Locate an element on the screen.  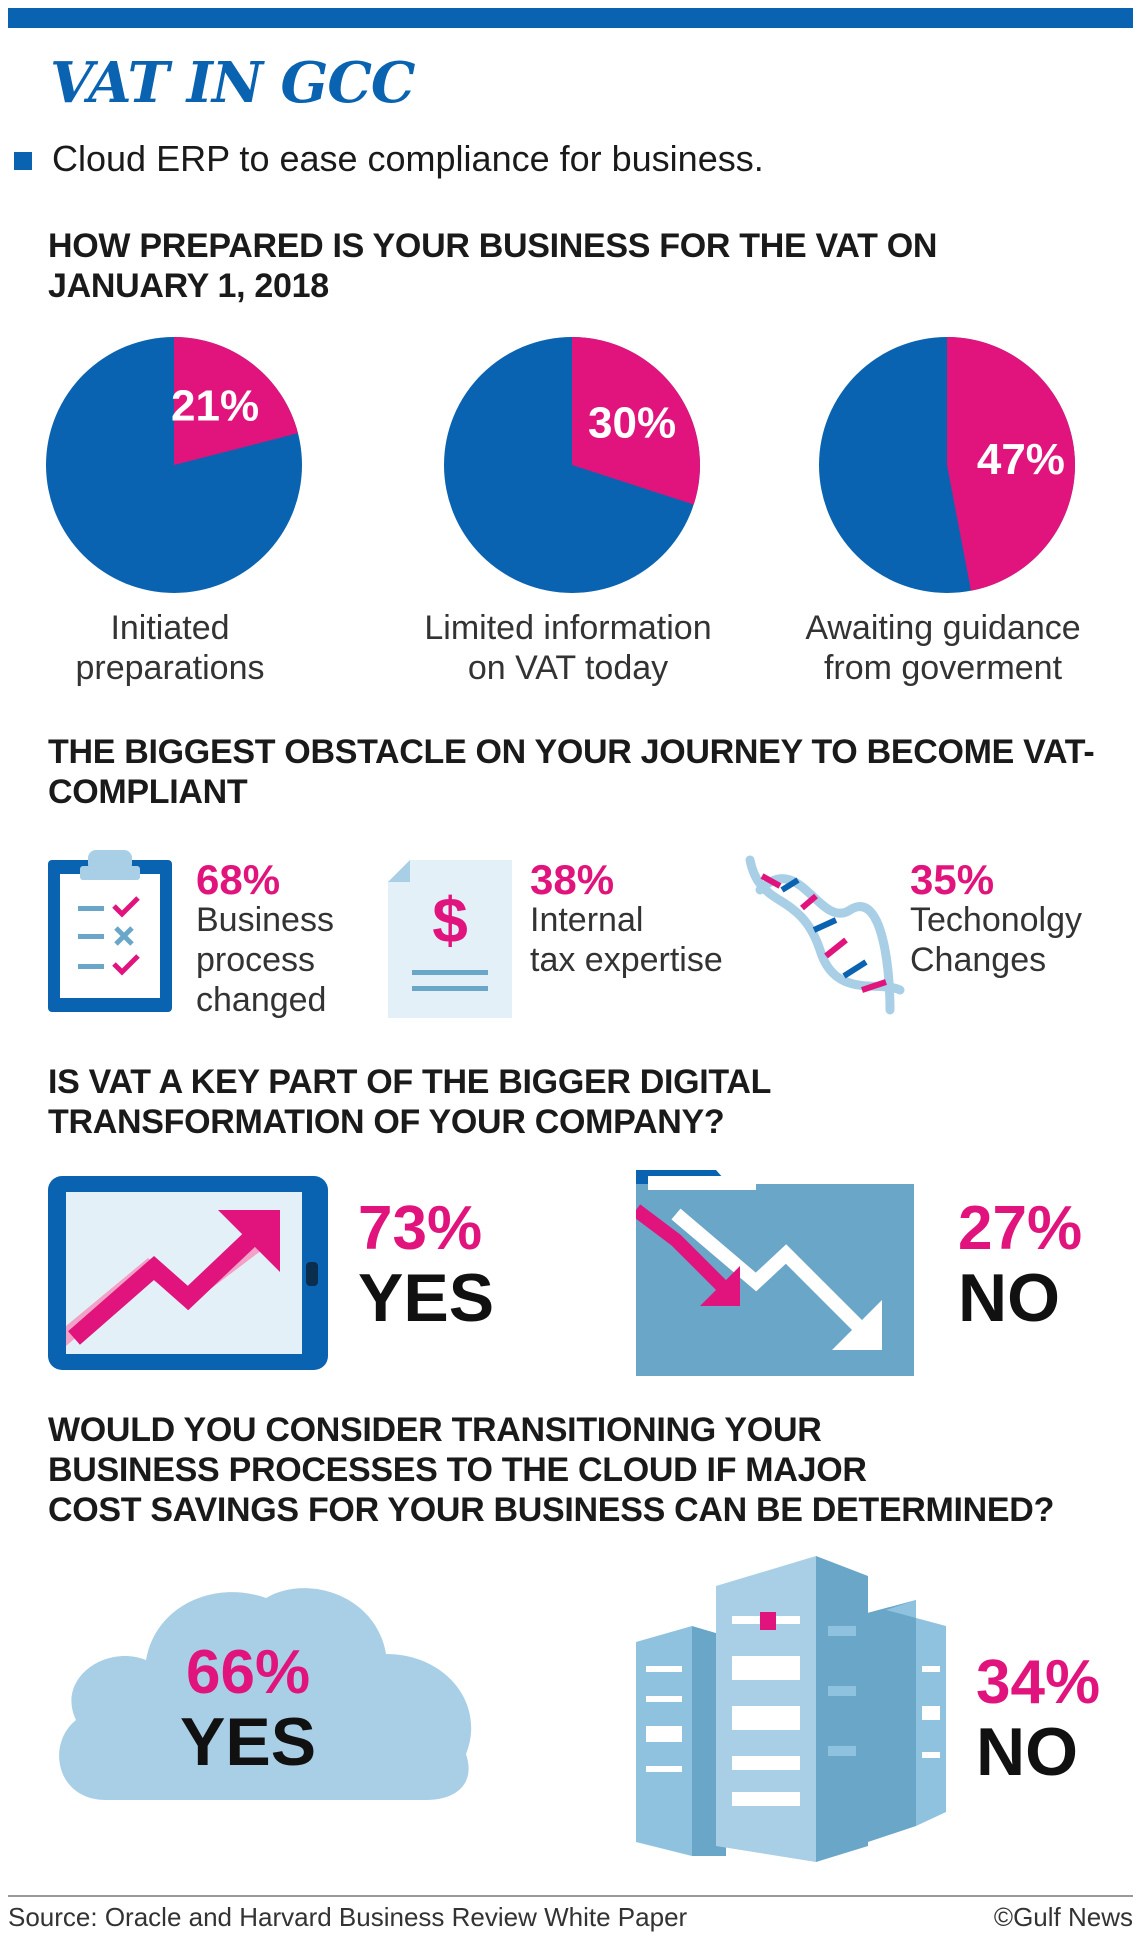
obstacle-2-line1: Internal is located at coordinates (587, 920).